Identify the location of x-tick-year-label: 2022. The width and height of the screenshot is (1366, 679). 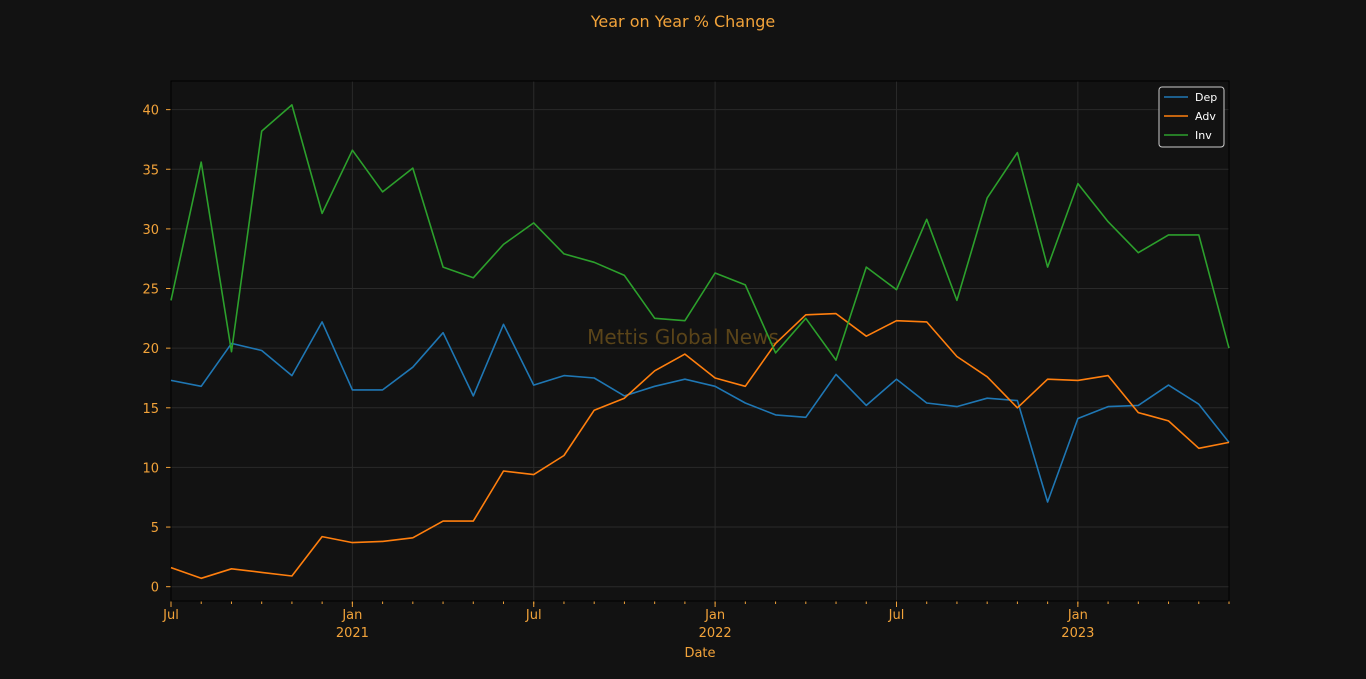
(715, 633).